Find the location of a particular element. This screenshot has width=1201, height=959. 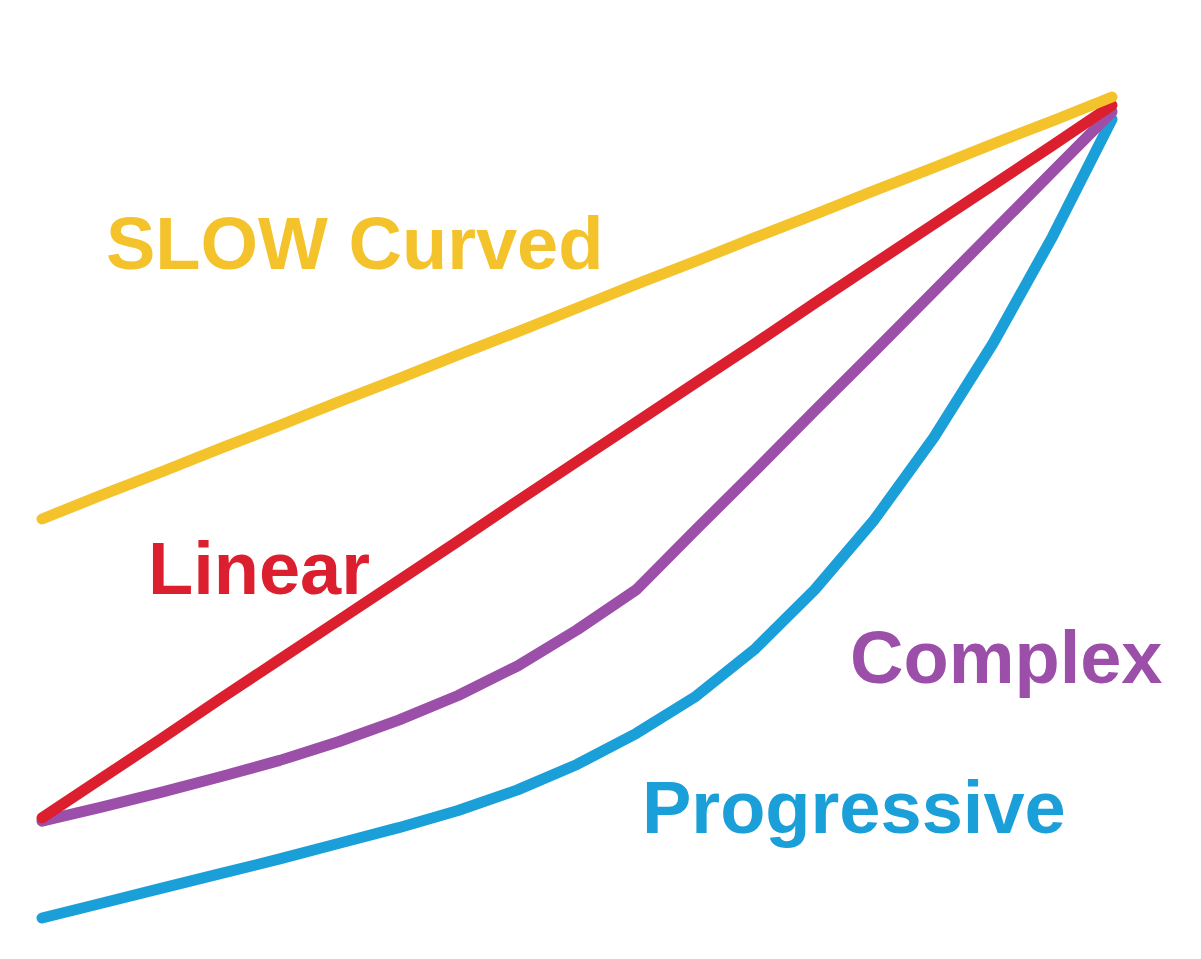

text: Complex is located at coordinates (1006, 657).